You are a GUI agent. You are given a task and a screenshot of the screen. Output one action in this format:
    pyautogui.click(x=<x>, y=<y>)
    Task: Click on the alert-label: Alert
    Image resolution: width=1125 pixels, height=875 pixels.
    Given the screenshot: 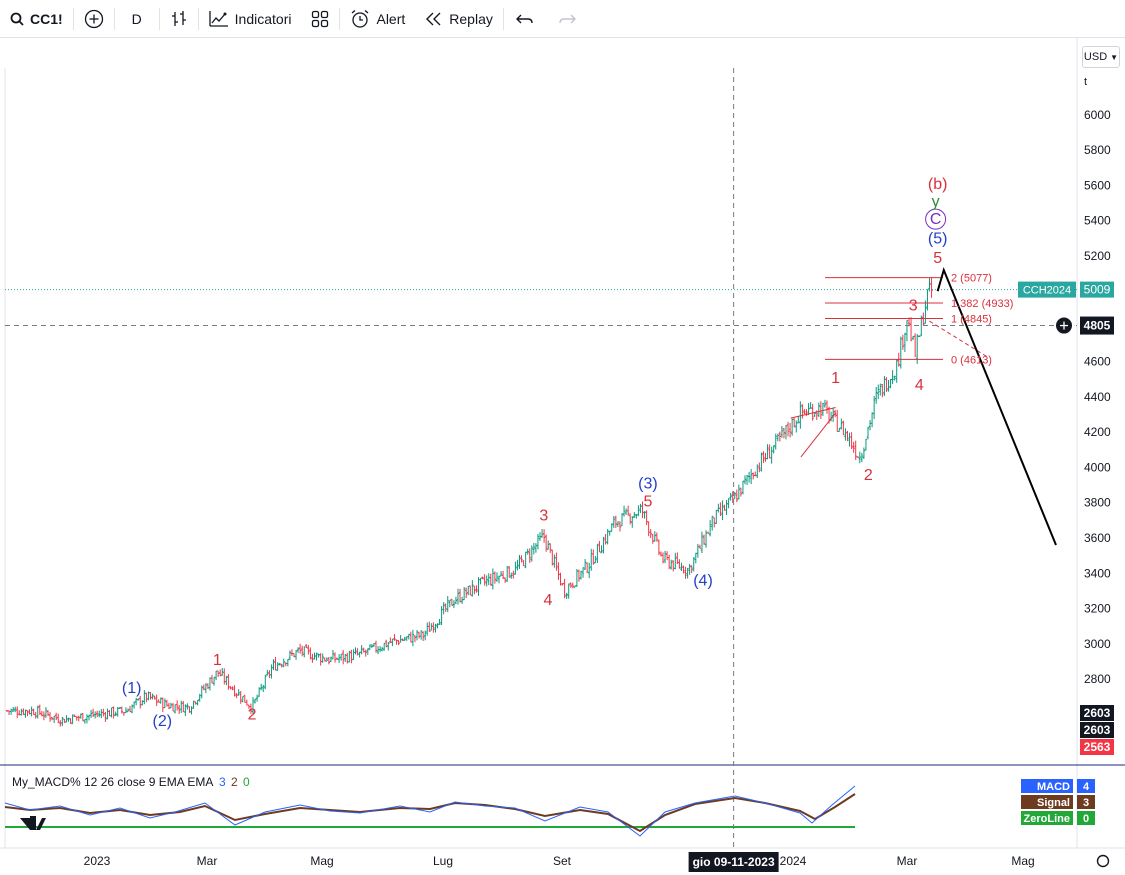 What is the action you would take?
    pyautogui.click(x=391, y=18)
    